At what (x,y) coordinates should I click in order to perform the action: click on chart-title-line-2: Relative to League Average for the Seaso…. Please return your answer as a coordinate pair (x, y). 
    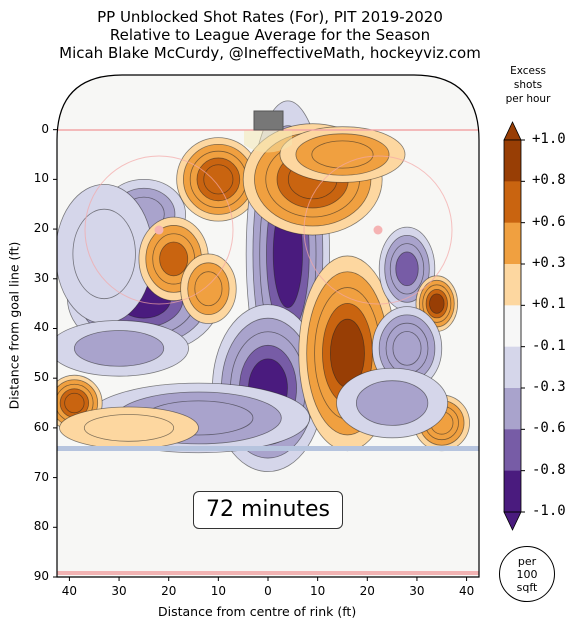
    Looking at the image, I should click on (270, 35).